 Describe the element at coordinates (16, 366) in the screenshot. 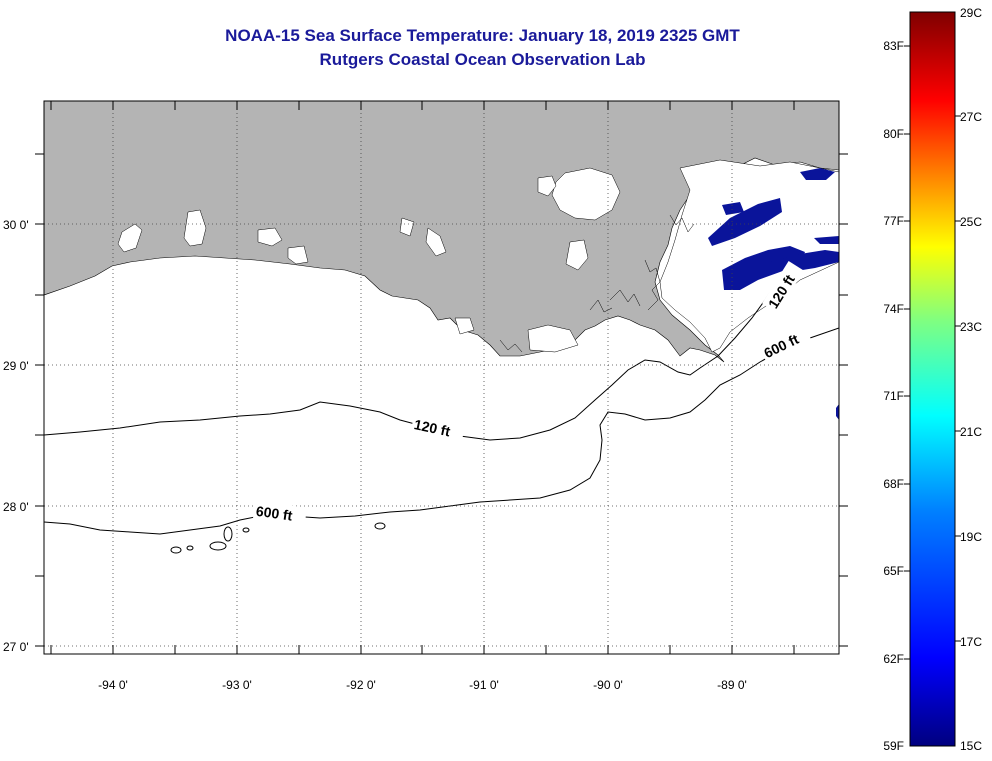

I see `lat-label: 29 0'` at that location.